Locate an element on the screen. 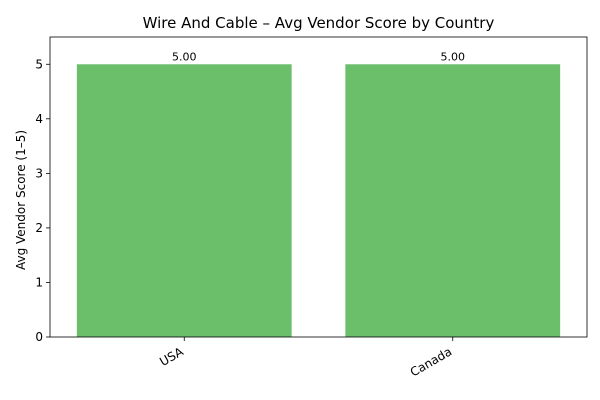 This screenshot has height=400, width=600. y-tick-label: 4 is located at coordinates (39, 119).